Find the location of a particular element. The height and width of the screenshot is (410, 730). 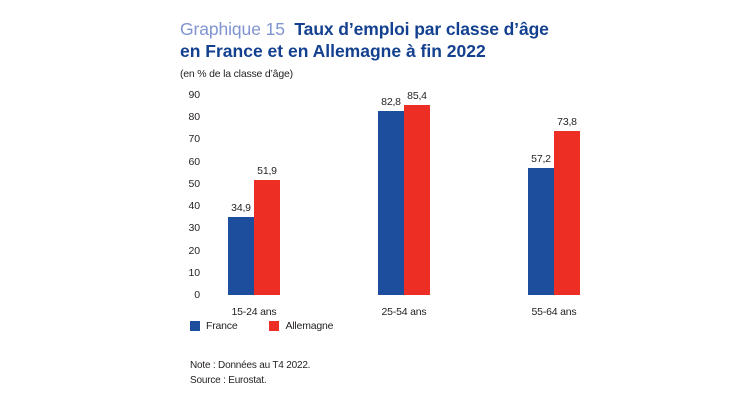

bar-value-france-55-64: 57,2 is located at coordinates (541, 158).